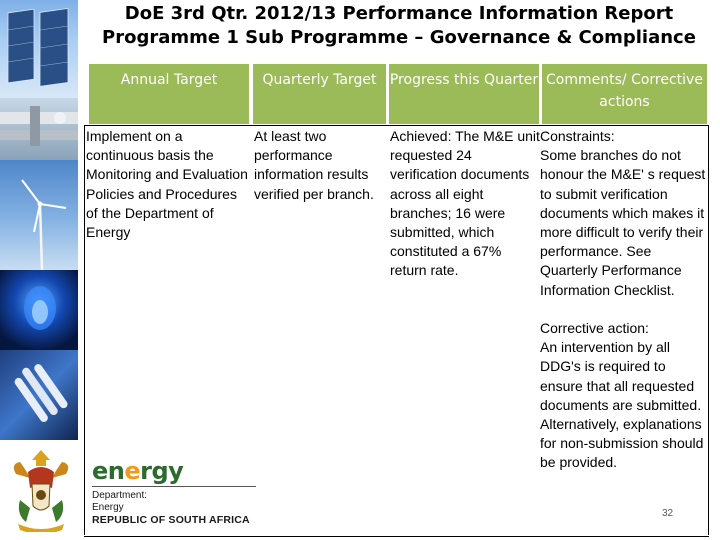 The image size is (720, 540). What do you see at coordinates (39, 49) in the screenshot?
I see `solar-panel-image` at bounding box center [39, 49].